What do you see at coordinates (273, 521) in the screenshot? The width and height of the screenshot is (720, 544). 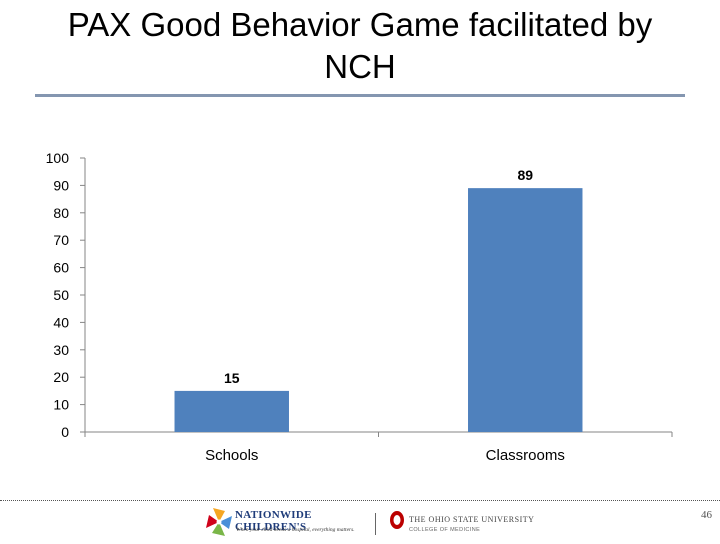 I see `nch-logo-text: NATIONWIDE CHILDREN'S` at bounding box center [273, 521].